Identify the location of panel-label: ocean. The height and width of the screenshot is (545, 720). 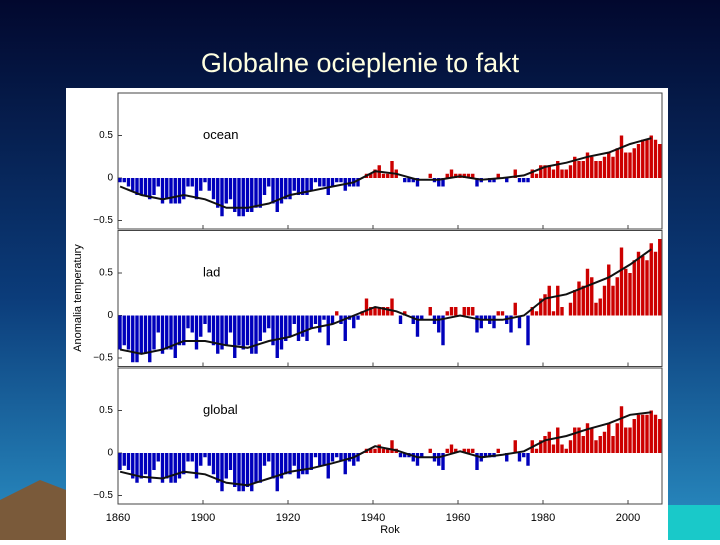
(220, 134).